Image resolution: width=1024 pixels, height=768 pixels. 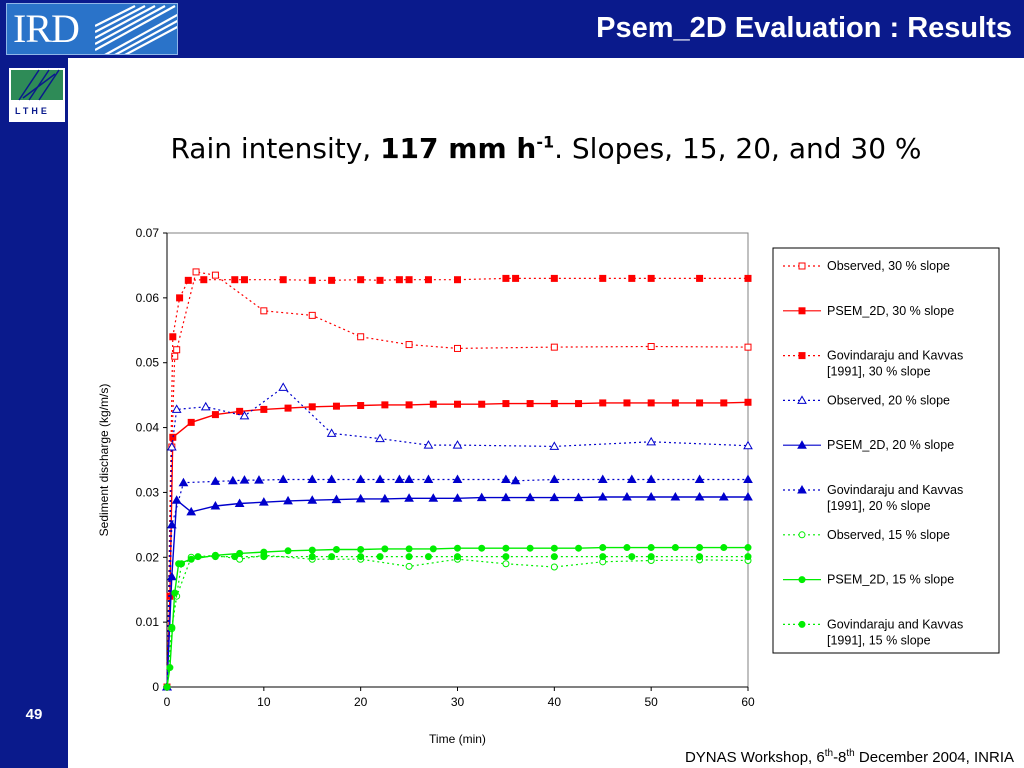 I want to click on lthe-logo-icon, so click(x=37, y=85).